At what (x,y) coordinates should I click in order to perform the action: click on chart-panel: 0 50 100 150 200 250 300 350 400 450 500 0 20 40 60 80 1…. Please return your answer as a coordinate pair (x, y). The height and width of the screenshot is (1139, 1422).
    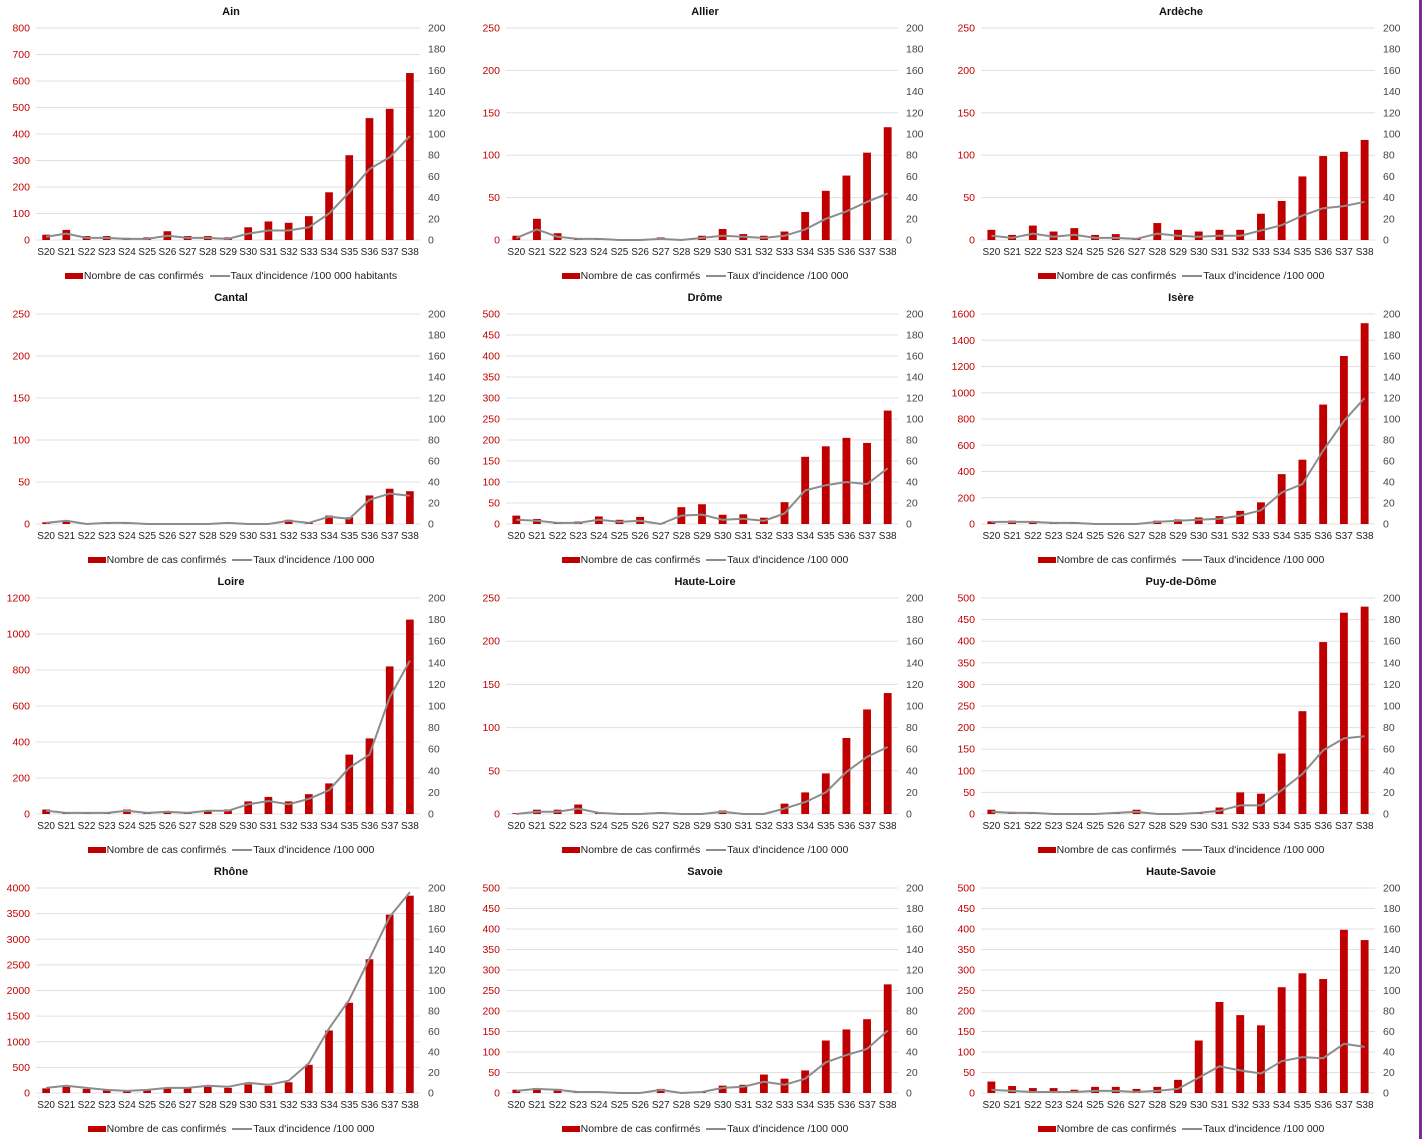
    Looking at the image, I should click on (705, 428).